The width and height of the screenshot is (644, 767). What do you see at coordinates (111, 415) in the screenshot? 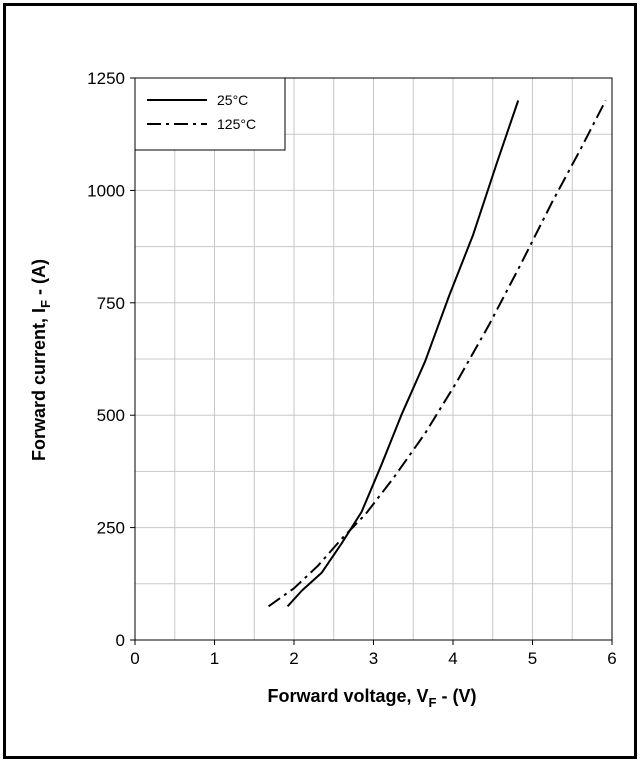
I see `y-tick-label: 500` at bounding box center [111, 415].